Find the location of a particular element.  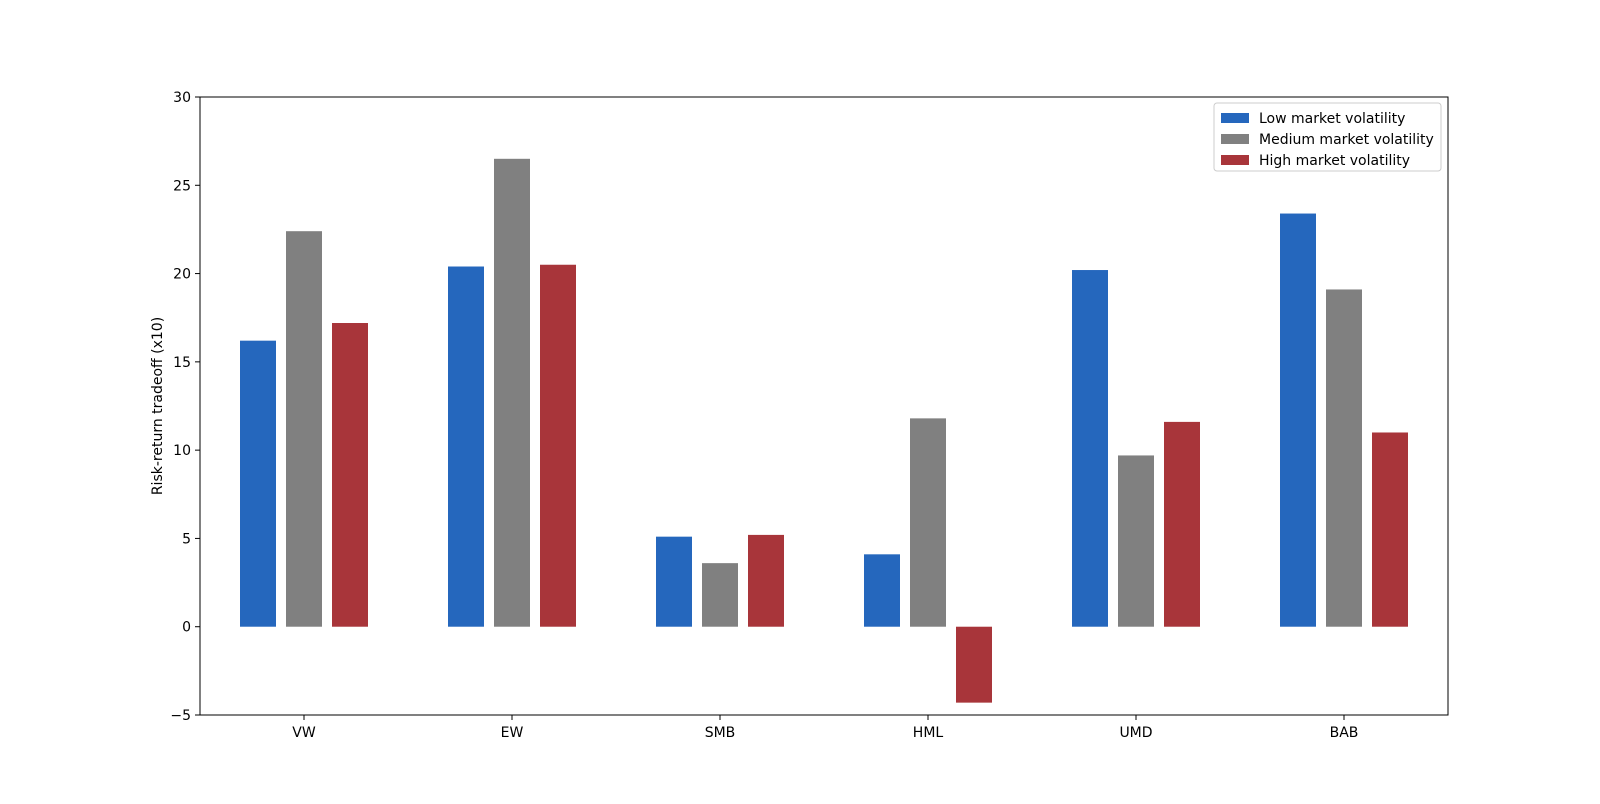

y-tick-label: −5 is located at coordinates (180, 716).